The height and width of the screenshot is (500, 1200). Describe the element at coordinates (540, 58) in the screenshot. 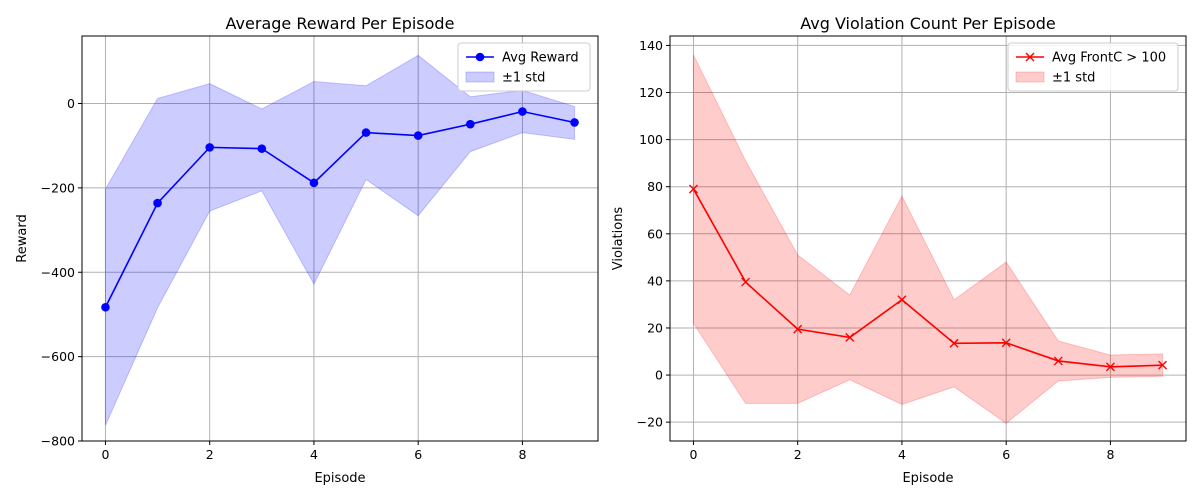

I see `legend-label-series: Avg Reward` at that location.